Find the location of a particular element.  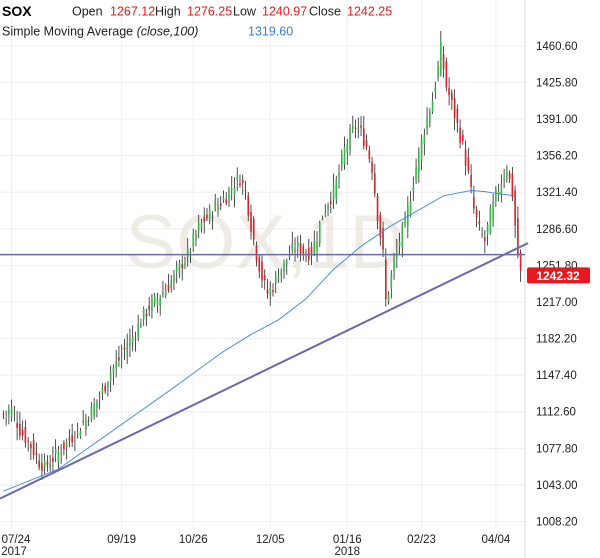

x-tick-label: 01/16 is located at coordinates (347, 540).